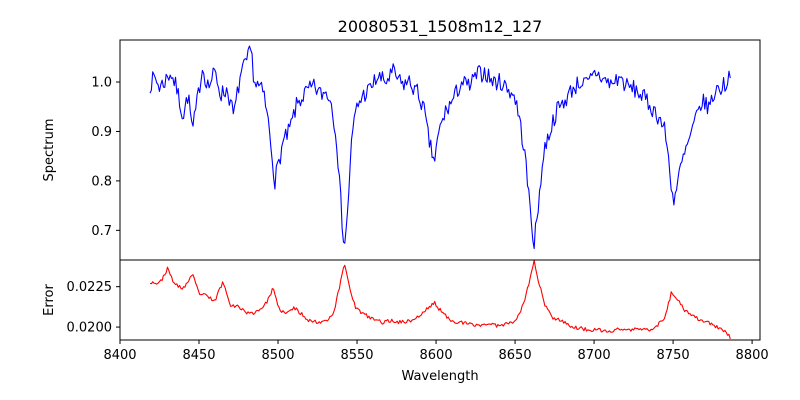 The height and width of the screenshot is (400, 800). I want to click on x-tick-label: 8700, so click(594, 355).